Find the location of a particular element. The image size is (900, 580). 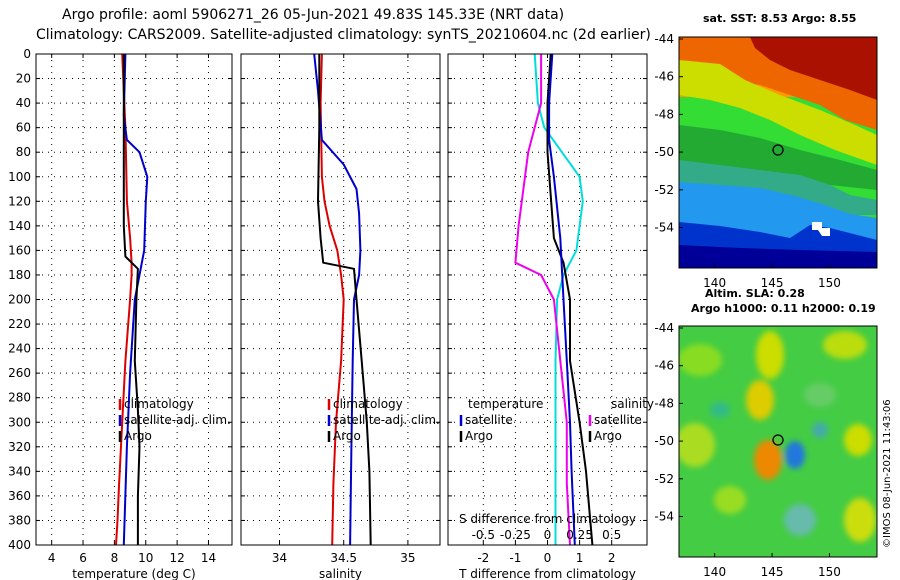

x-axis-label: salinity is located at coordinates (340, 573).